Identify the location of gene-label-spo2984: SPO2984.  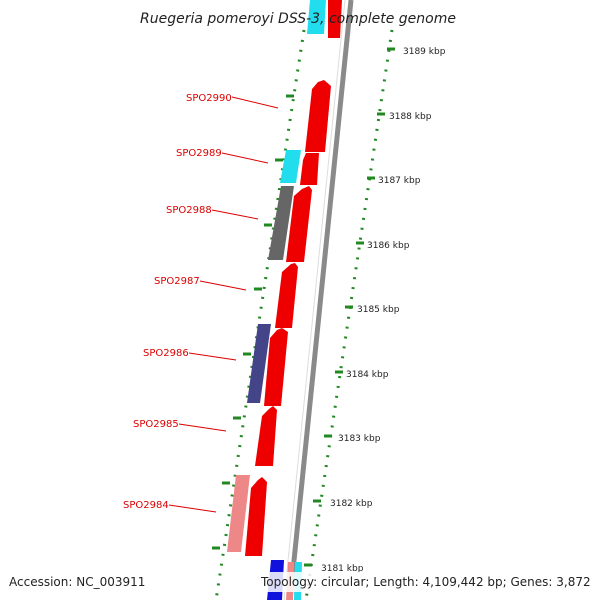
(146, 505).